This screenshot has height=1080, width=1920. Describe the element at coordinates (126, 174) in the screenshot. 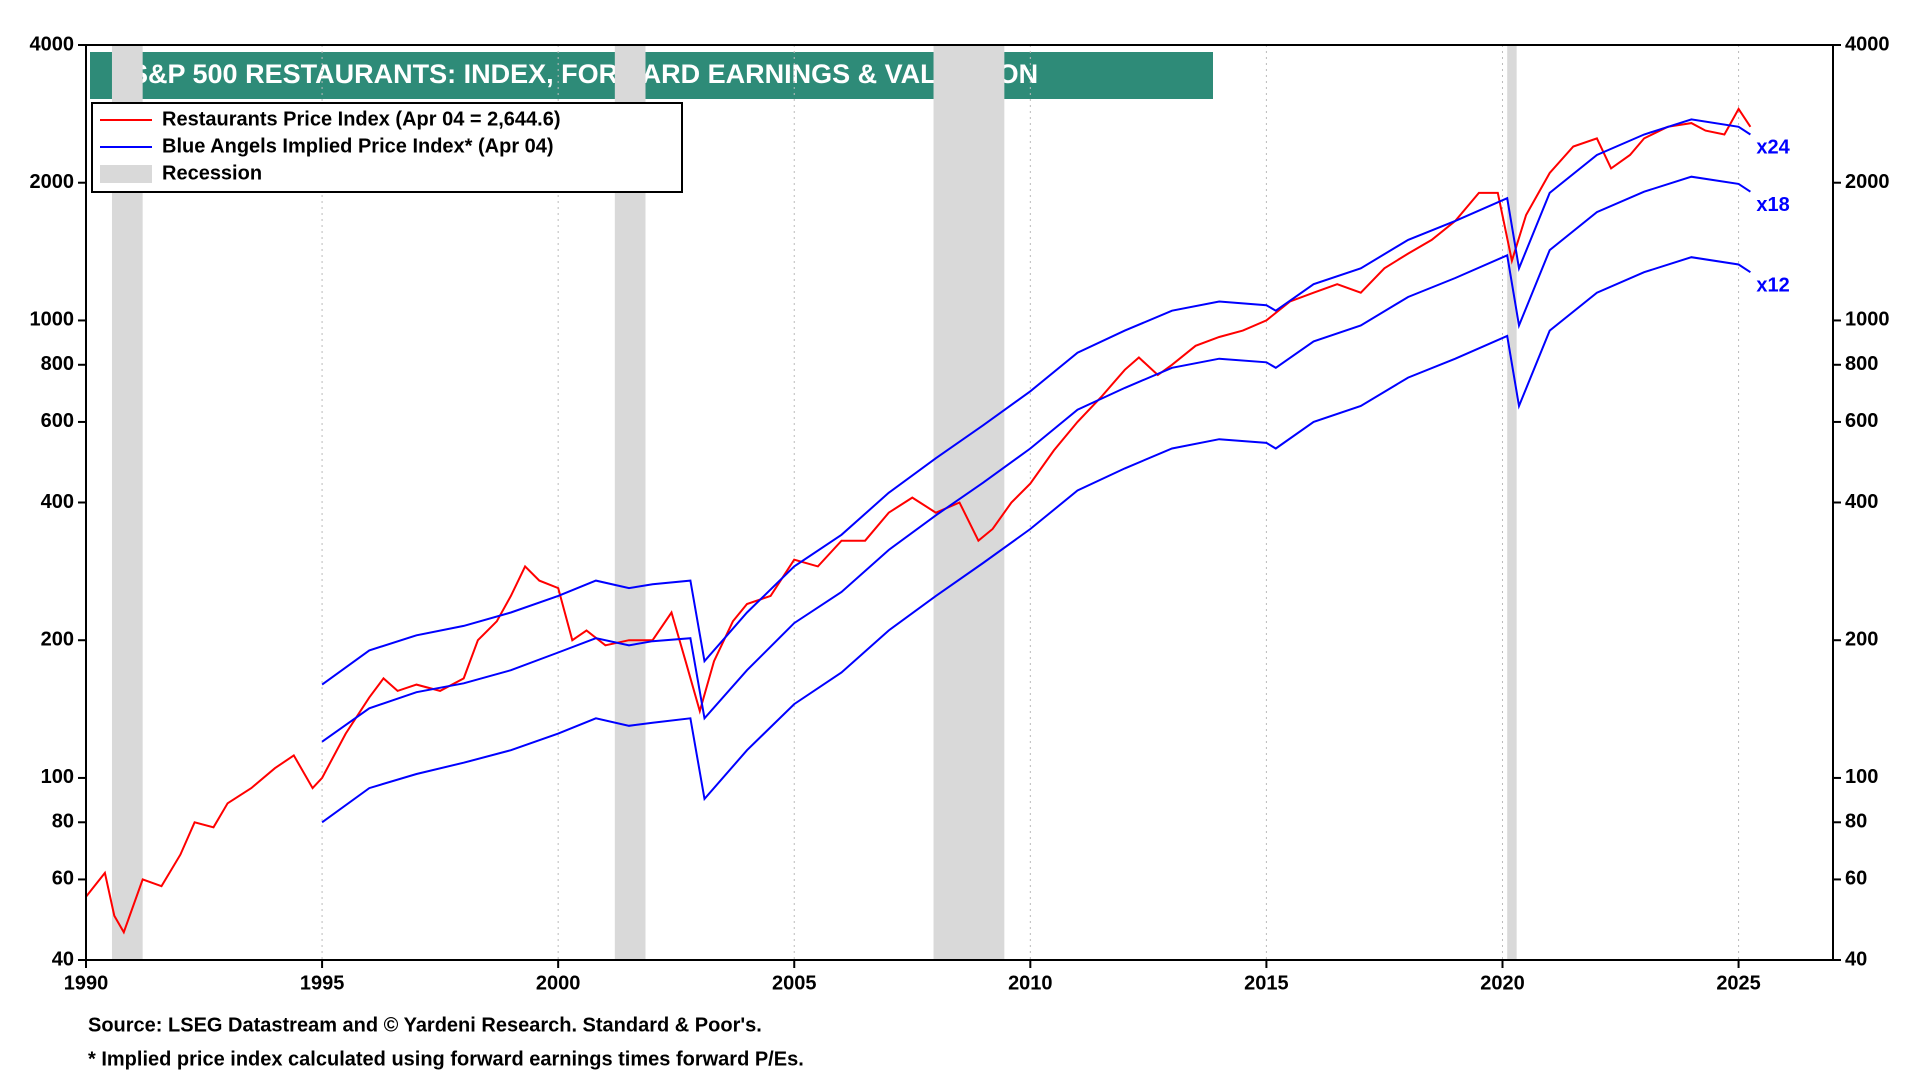

I see `legend-swatch` at that location.